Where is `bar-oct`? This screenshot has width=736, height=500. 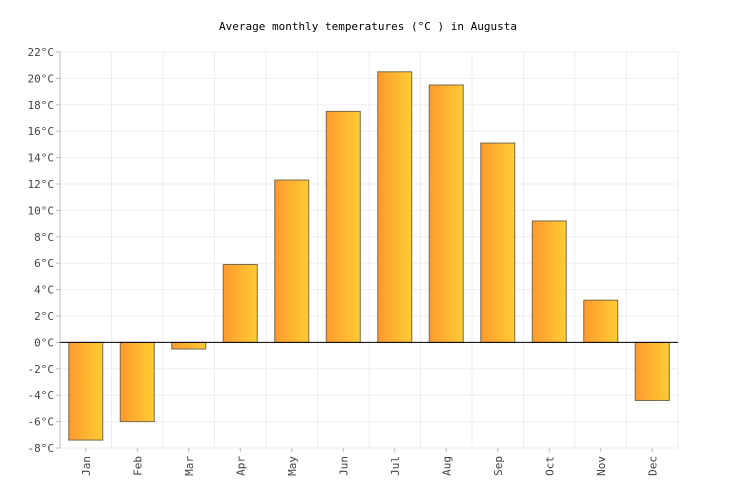
bar-oct is located at coordinates (549, 281).